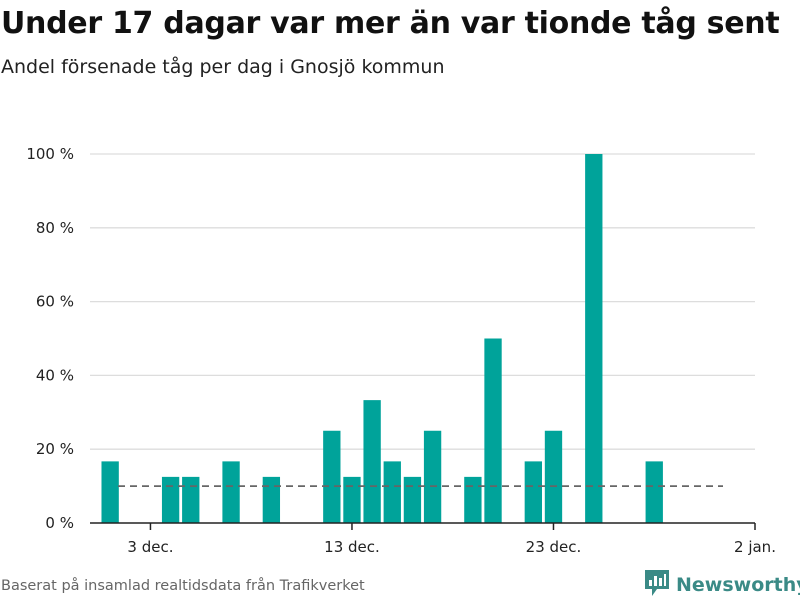 This screenshot has width=800, height=601. Describe the element at coordinates (55, 228) in the screenshot. I see `y-tick-label: 80 %` at that location.